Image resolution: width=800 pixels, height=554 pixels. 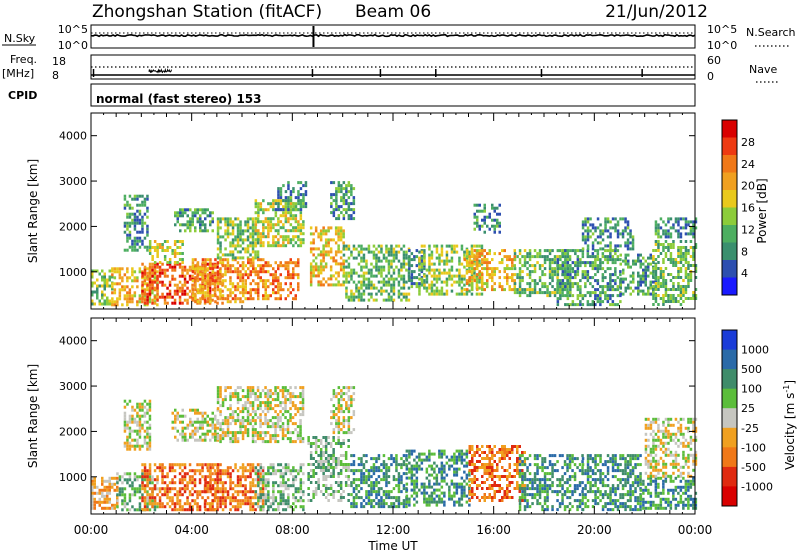 I want to click on colorbar-swatch, so click(x=729, y=129).